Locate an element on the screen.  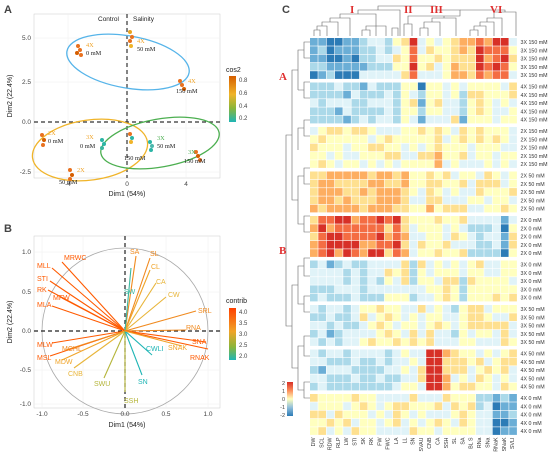
heat-tick: 0 is located at coordinates (283, 400).